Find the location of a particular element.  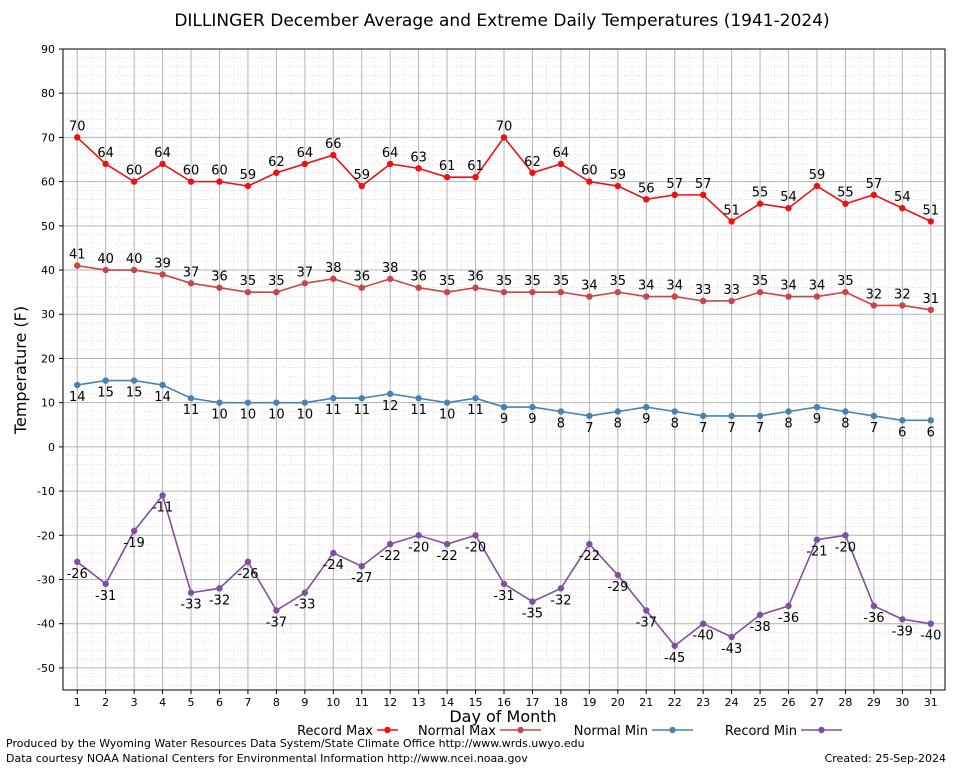

data-label: 34 is located at coordinates (674, 286).